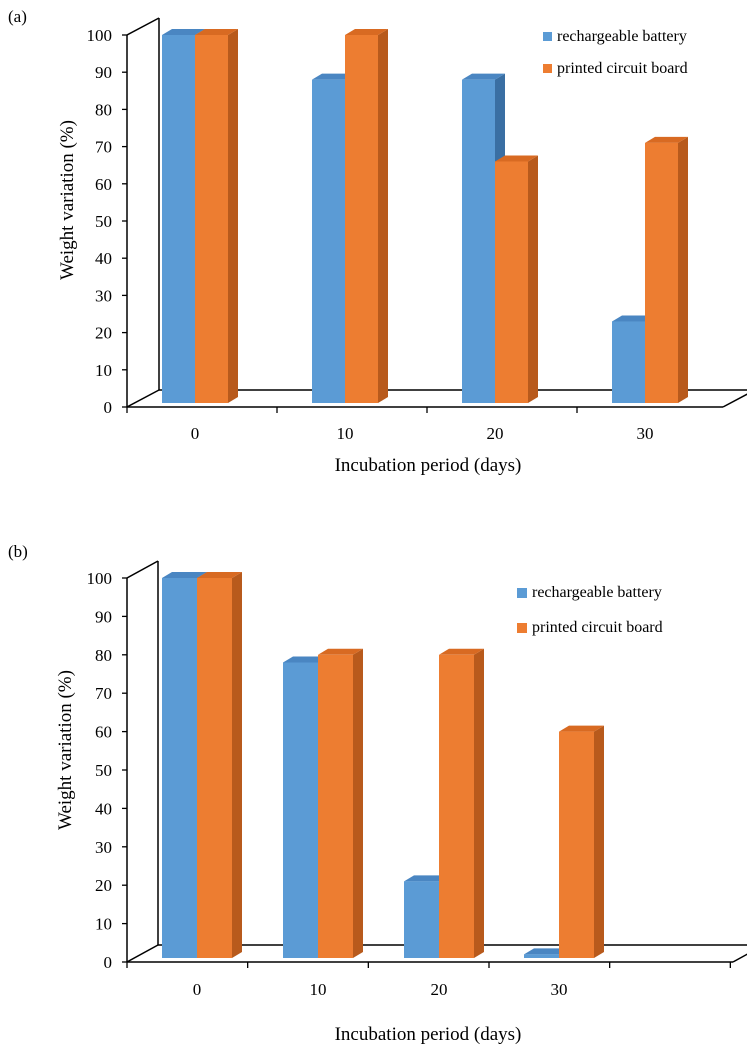  What do you see at coordinates (547, 36) in the screenshot?
I see `legend-swatch-battery-a` at bounding box center [547, 36].